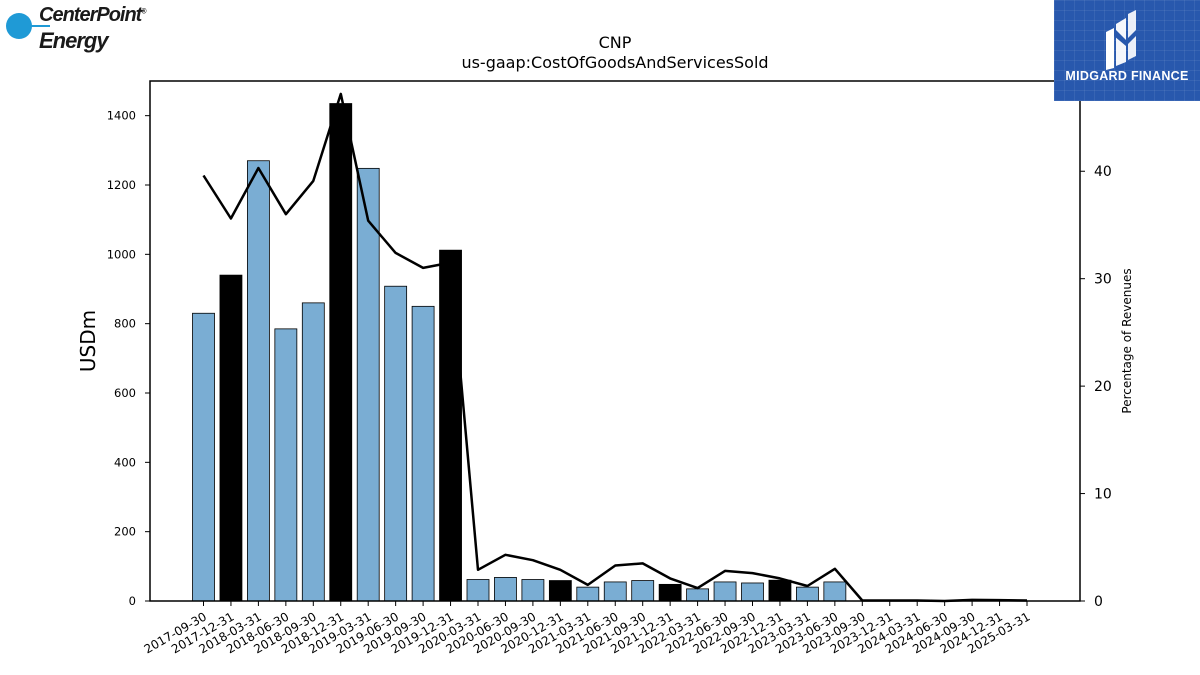  What do you see at coordinates (121, 254) in the screenshot?
I see `y-tick-label: 1000` at bounding box center [121, 254].